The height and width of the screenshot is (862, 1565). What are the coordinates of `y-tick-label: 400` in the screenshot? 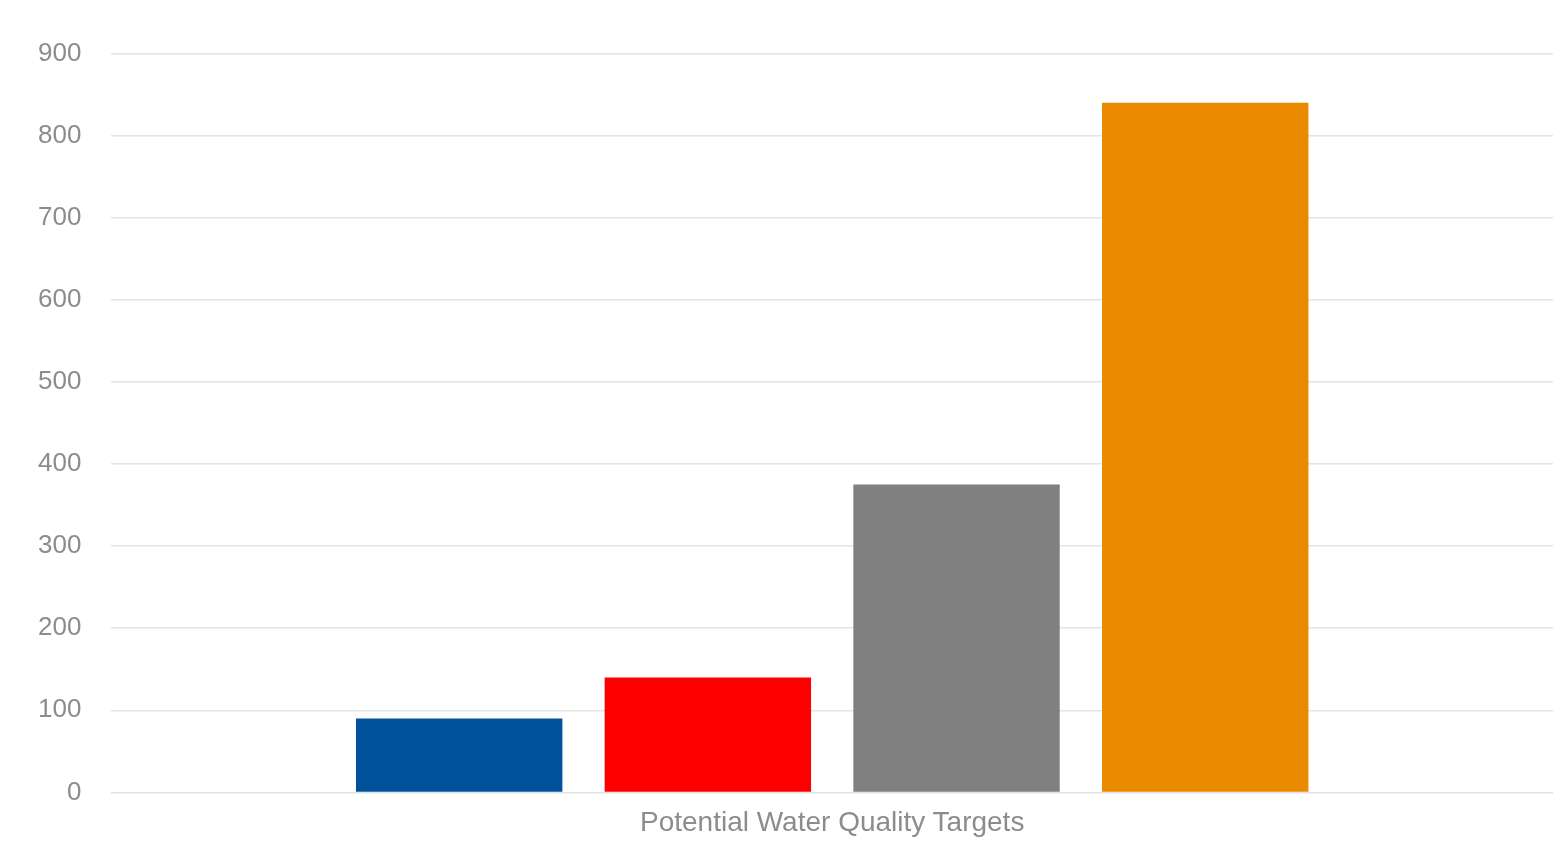 It's located at (59, 462).